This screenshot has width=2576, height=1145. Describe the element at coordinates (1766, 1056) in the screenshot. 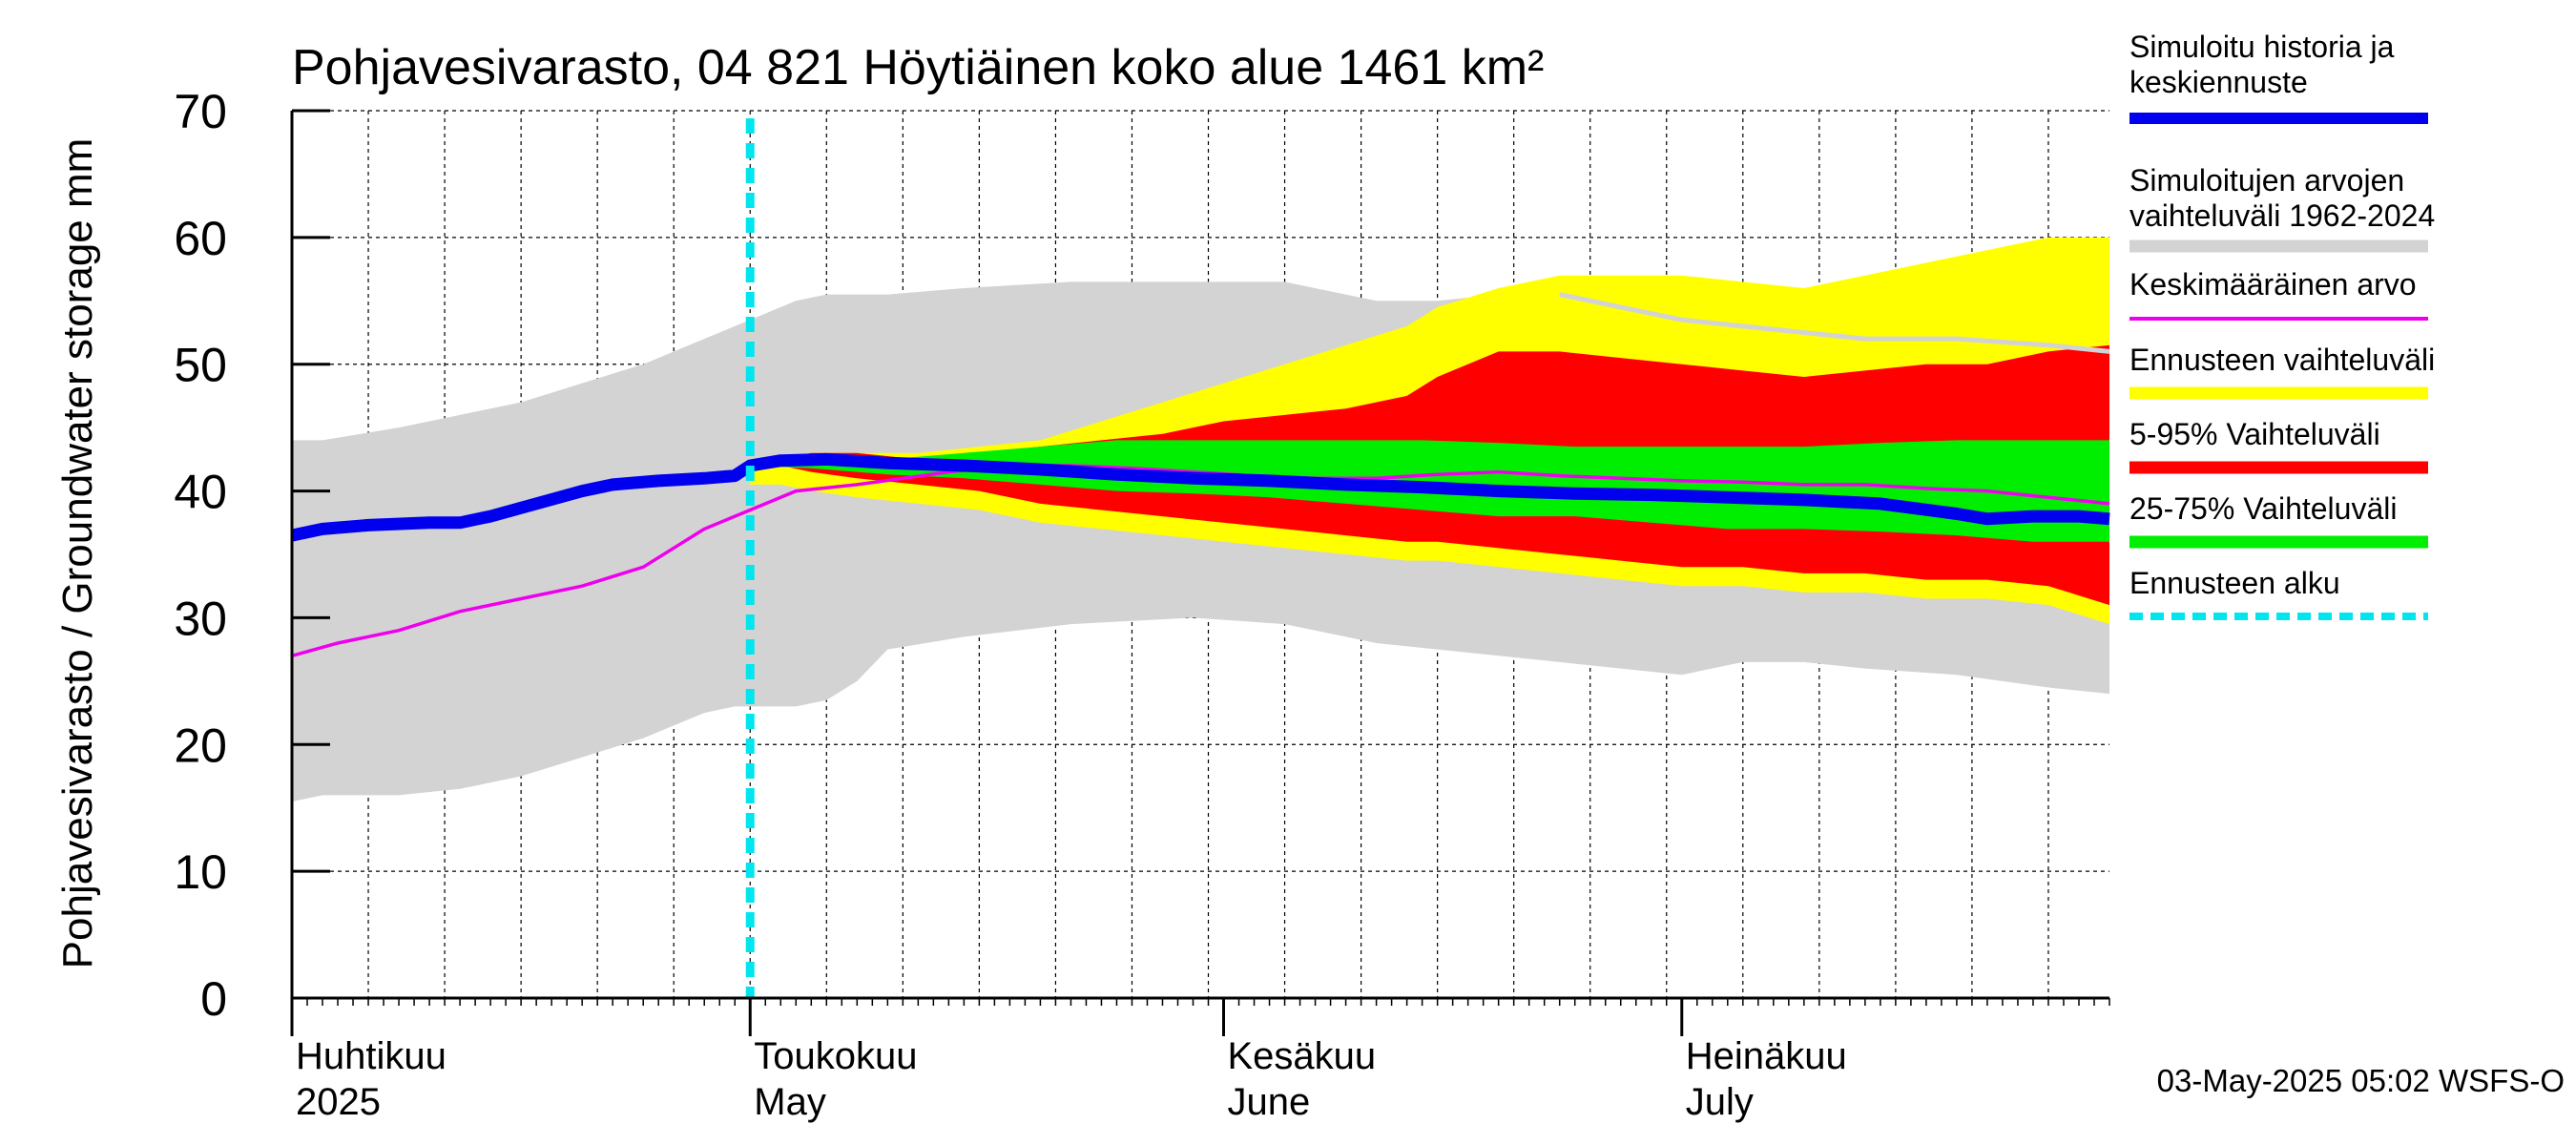

I see `x-month-label: Heinäkuu` at that location.